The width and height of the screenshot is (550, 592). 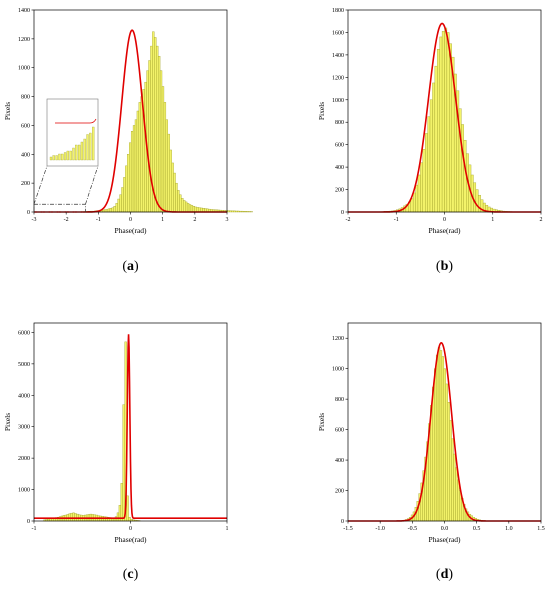 I want to click on zoom-inset, so click(x=66, y=155).